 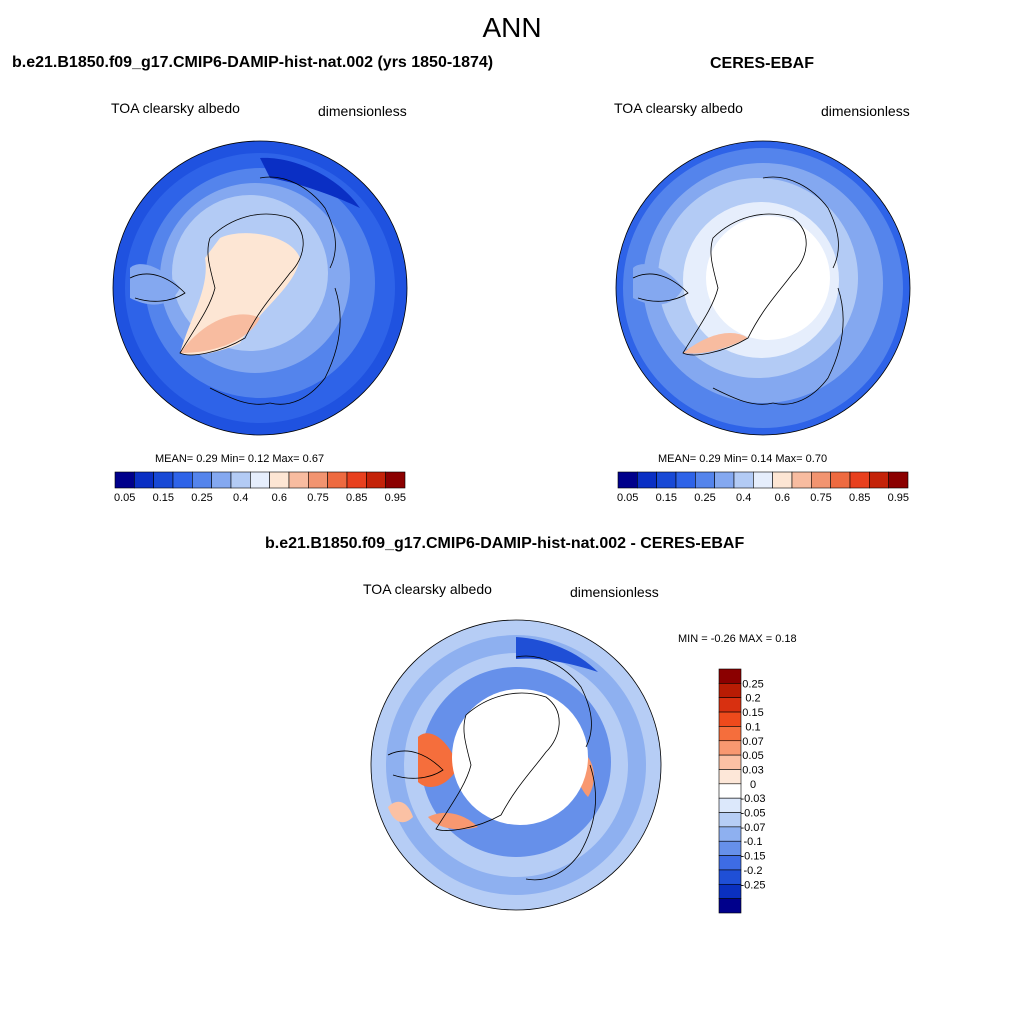 I want to click on diff-polar-map, so click(x=516, y=765).